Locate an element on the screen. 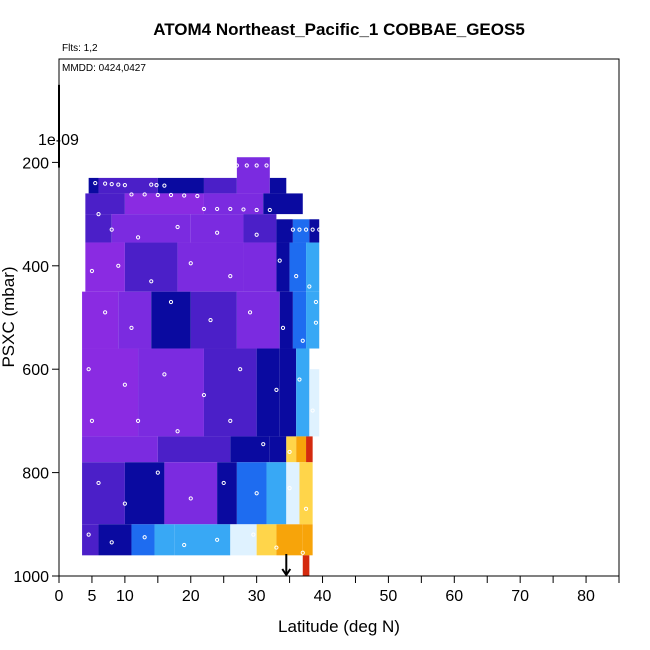  x-axis: 0 5 10 20 30 40 50 60 70 80 is located at coordinates (337, 590).